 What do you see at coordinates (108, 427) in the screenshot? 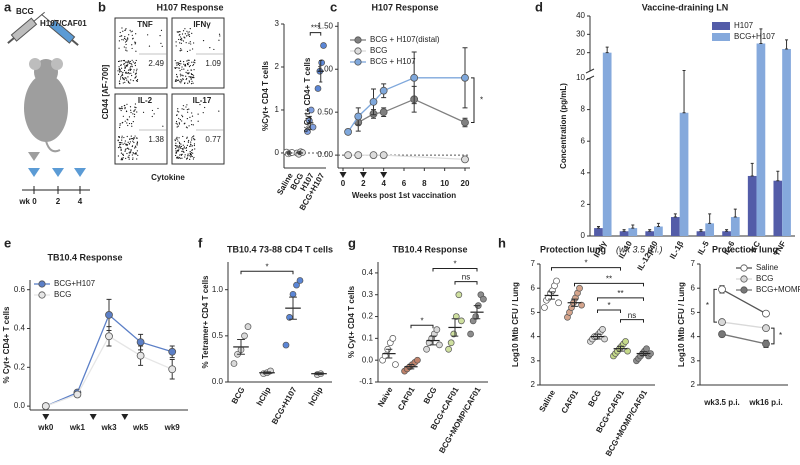
I see `x-tick-label: wk3` at bounding box center [108, 427].